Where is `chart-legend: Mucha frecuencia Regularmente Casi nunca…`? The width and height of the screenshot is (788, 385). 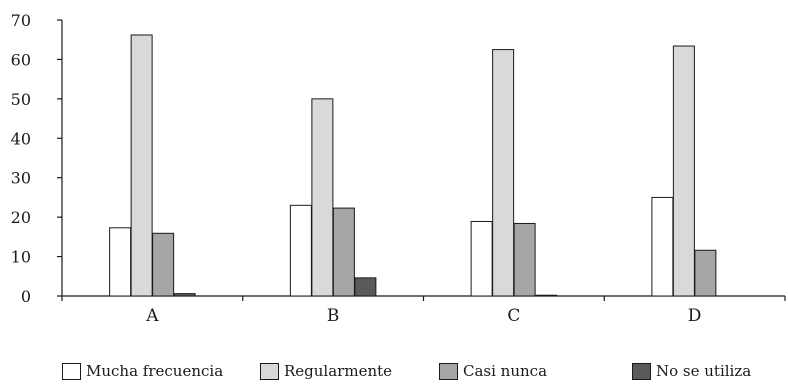
chart-legend: Mucha frecuencia Regularmente Casi nunca… is located at coordinates (394, 373).